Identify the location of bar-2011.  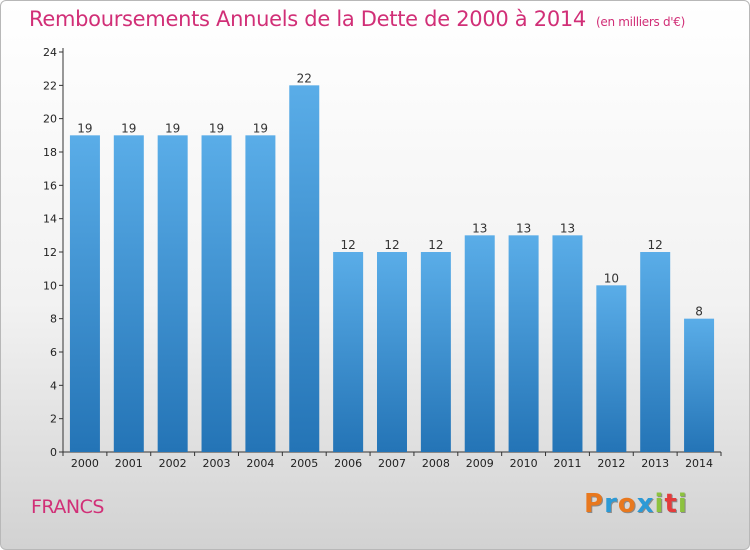
(567, 343).